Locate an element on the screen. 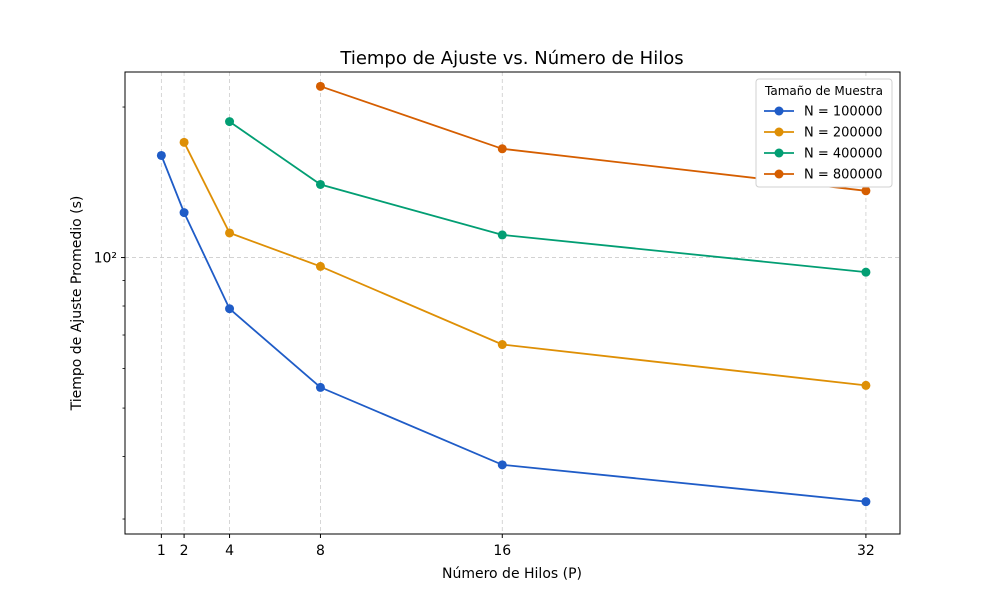 The image size is (1000, 600). legend-entry: N = 200000 is located at coordinates (823, 133).